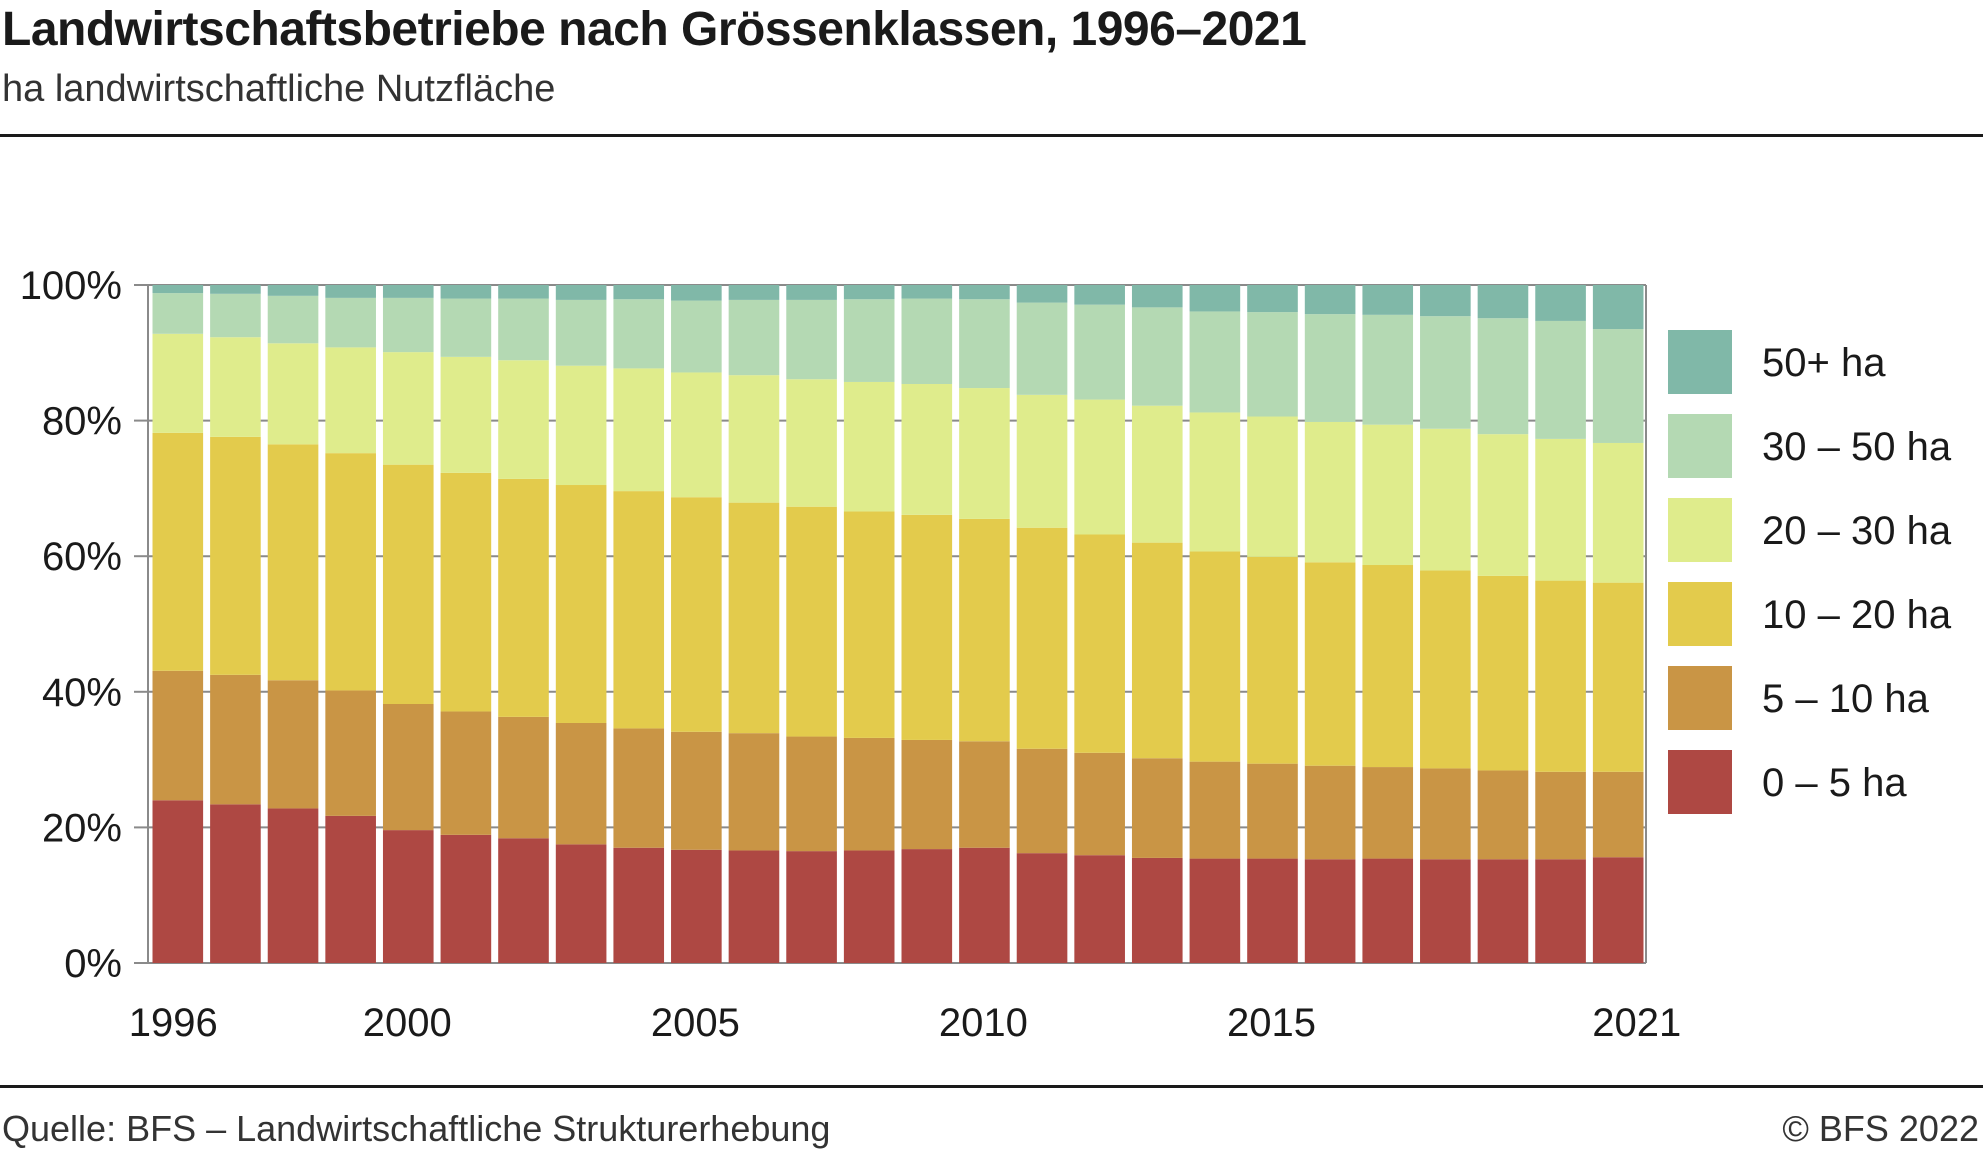  Describe the element at coordinates (93, 964) in the screenshot. I see `y-tick-label: 0%` at that location.